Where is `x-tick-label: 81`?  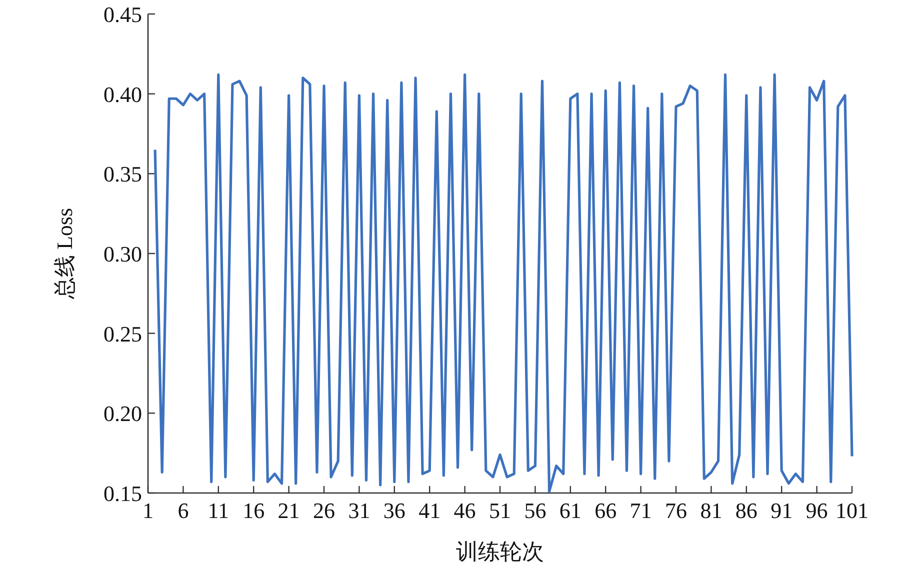 x-tick-label: 81 is located at coordinates (711, 510).